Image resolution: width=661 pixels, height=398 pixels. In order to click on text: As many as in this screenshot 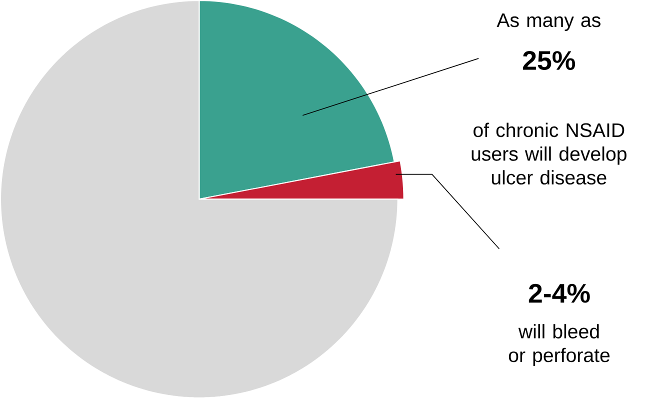, I will do `click(548, 22)`.